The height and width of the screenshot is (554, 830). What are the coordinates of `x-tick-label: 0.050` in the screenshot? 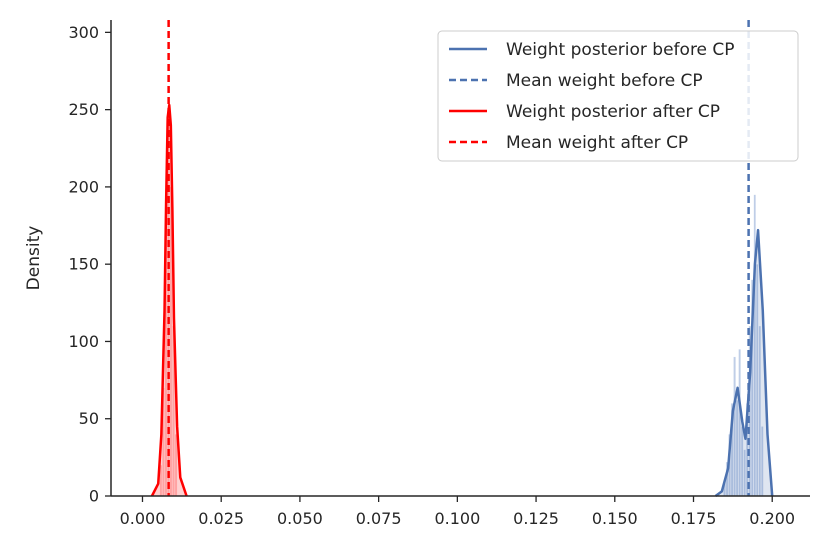 It's located at (300, 518).